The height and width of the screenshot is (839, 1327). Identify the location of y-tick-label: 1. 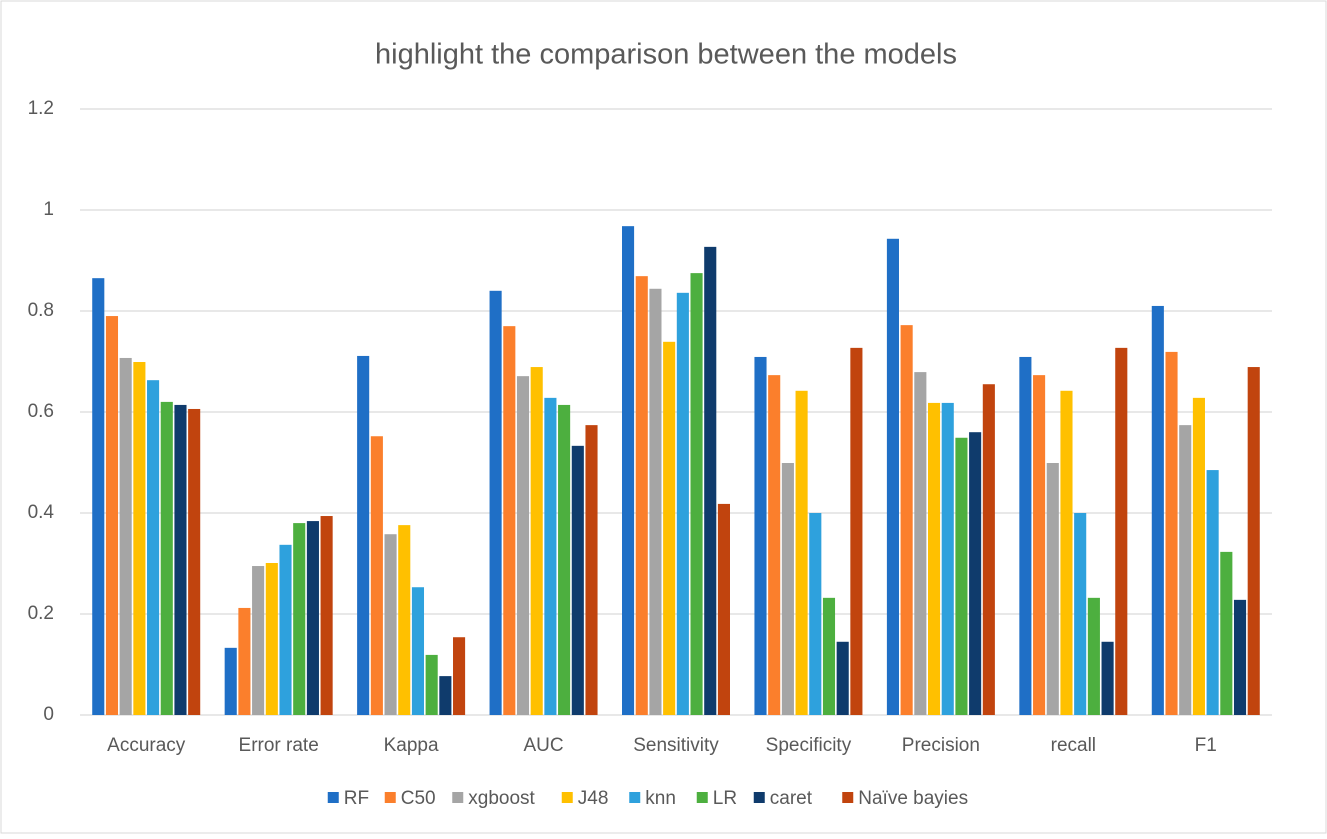
(48, 209).